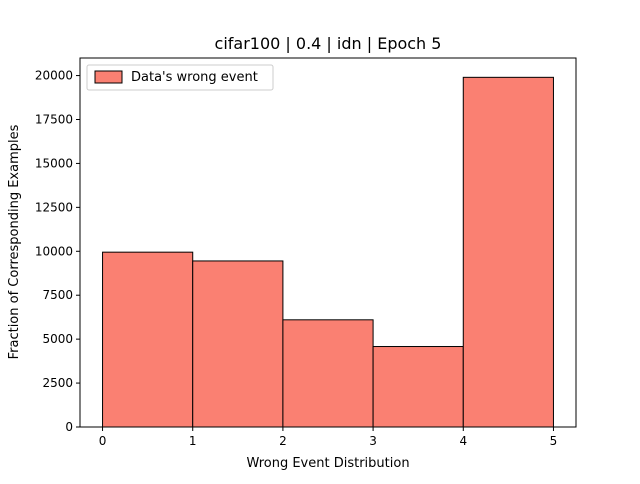  Describe the element at coordinates (54, 76) in the screenshot. I see `y-tick-label: 20000` at that location.